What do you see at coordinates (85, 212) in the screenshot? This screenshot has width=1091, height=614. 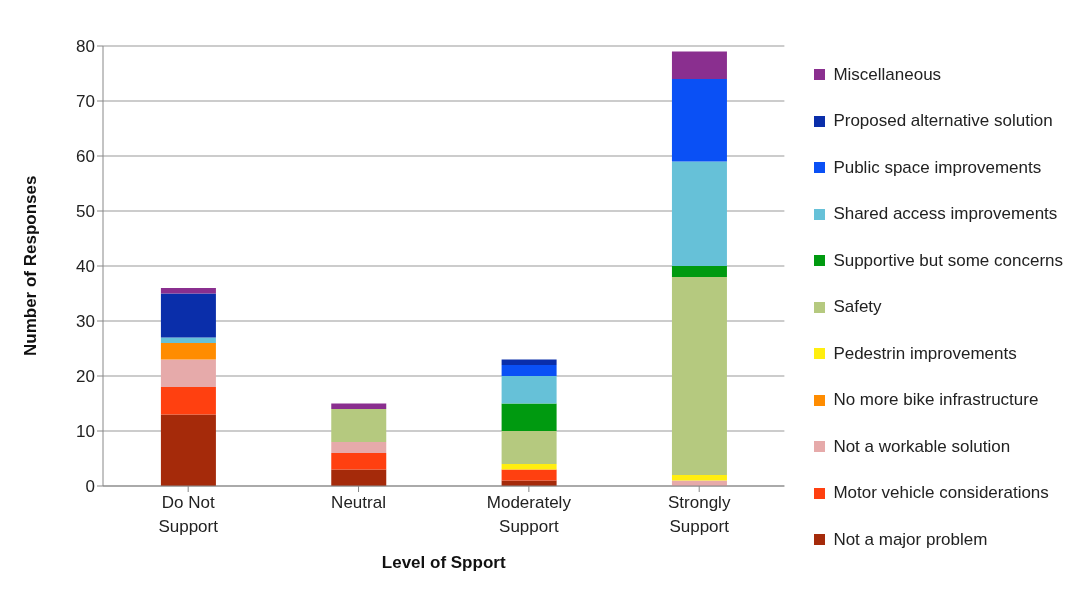 I see `y-tick-label: 50` at bounding box center [85, 212].